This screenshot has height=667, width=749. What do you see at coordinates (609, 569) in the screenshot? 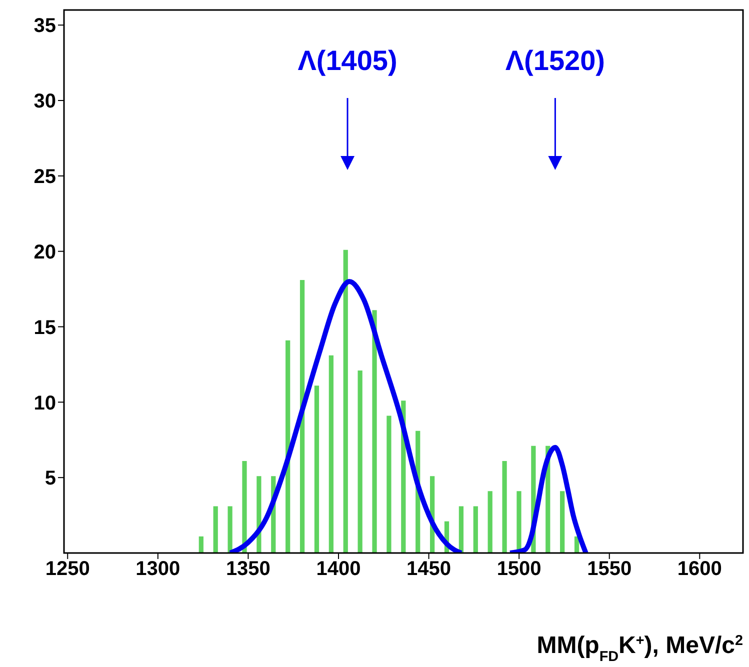
I see `x-tick-label: 1550` at bounding box center [609, 569].